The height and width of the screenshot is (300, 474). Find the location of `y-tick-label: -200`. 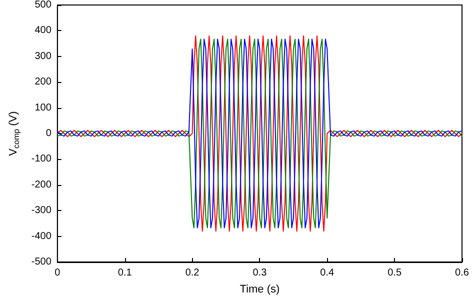

y-tick-label: -200 is located at coordinates (41, 184).